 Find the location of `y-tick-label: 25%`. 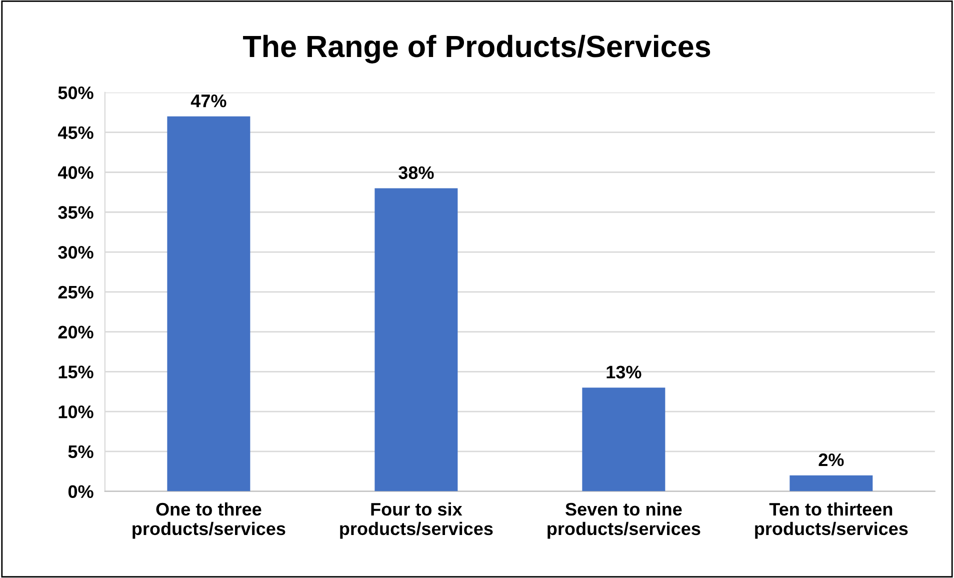

y-tick-label: 25% is located at coordinates (76, 292).